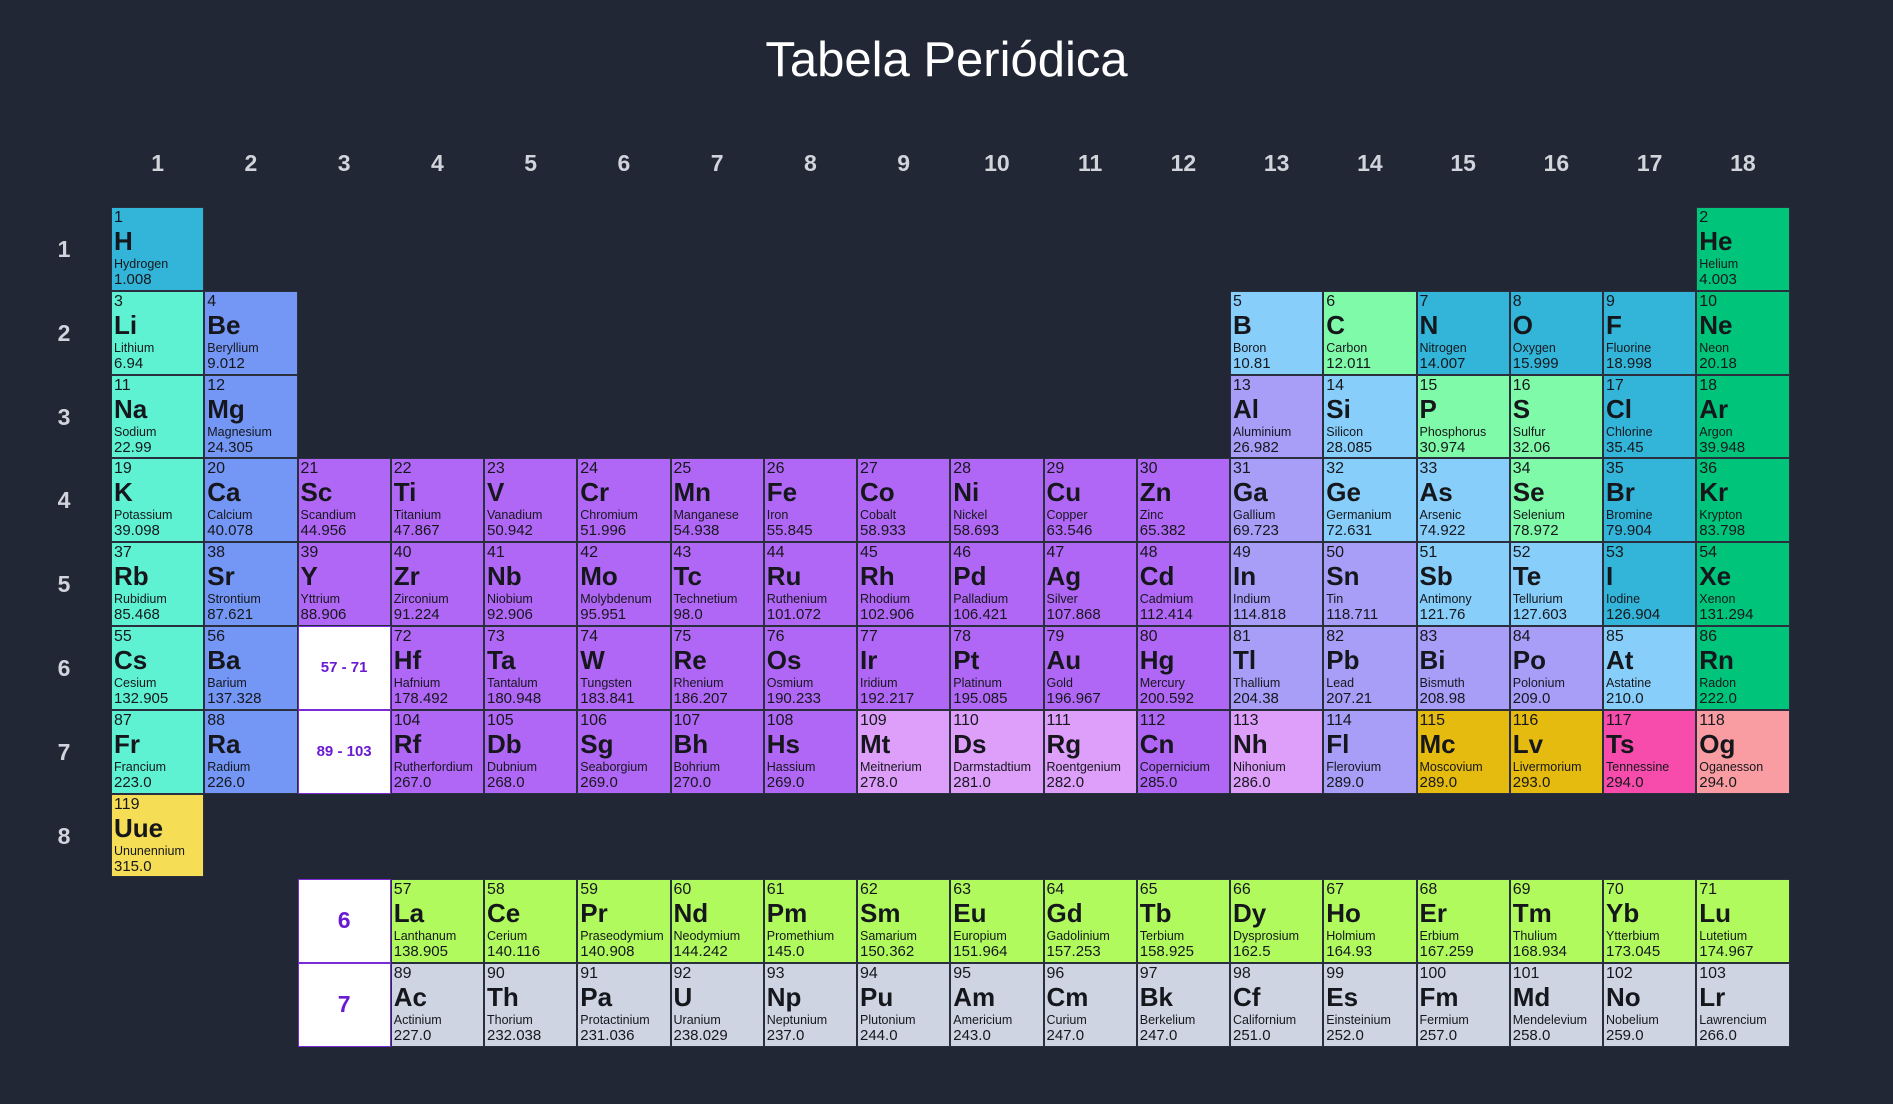 This screenshot has width=1893, height=1104. What do you see at coordinates (1650, 584) in the screenshot?
I see `element-i: 53 I Iodine 126.904` at bounding box center [1650, 584].